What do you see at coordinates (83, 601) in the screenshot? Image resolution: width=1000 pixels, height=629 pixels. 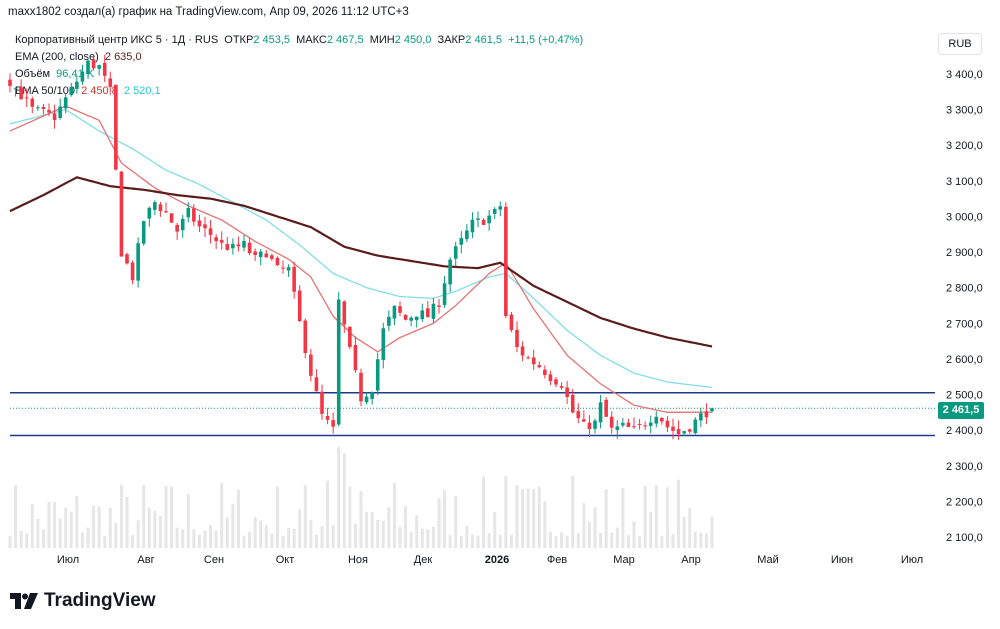 I see `tradingview-logo: TradingView` at bounding box center [83, 601].